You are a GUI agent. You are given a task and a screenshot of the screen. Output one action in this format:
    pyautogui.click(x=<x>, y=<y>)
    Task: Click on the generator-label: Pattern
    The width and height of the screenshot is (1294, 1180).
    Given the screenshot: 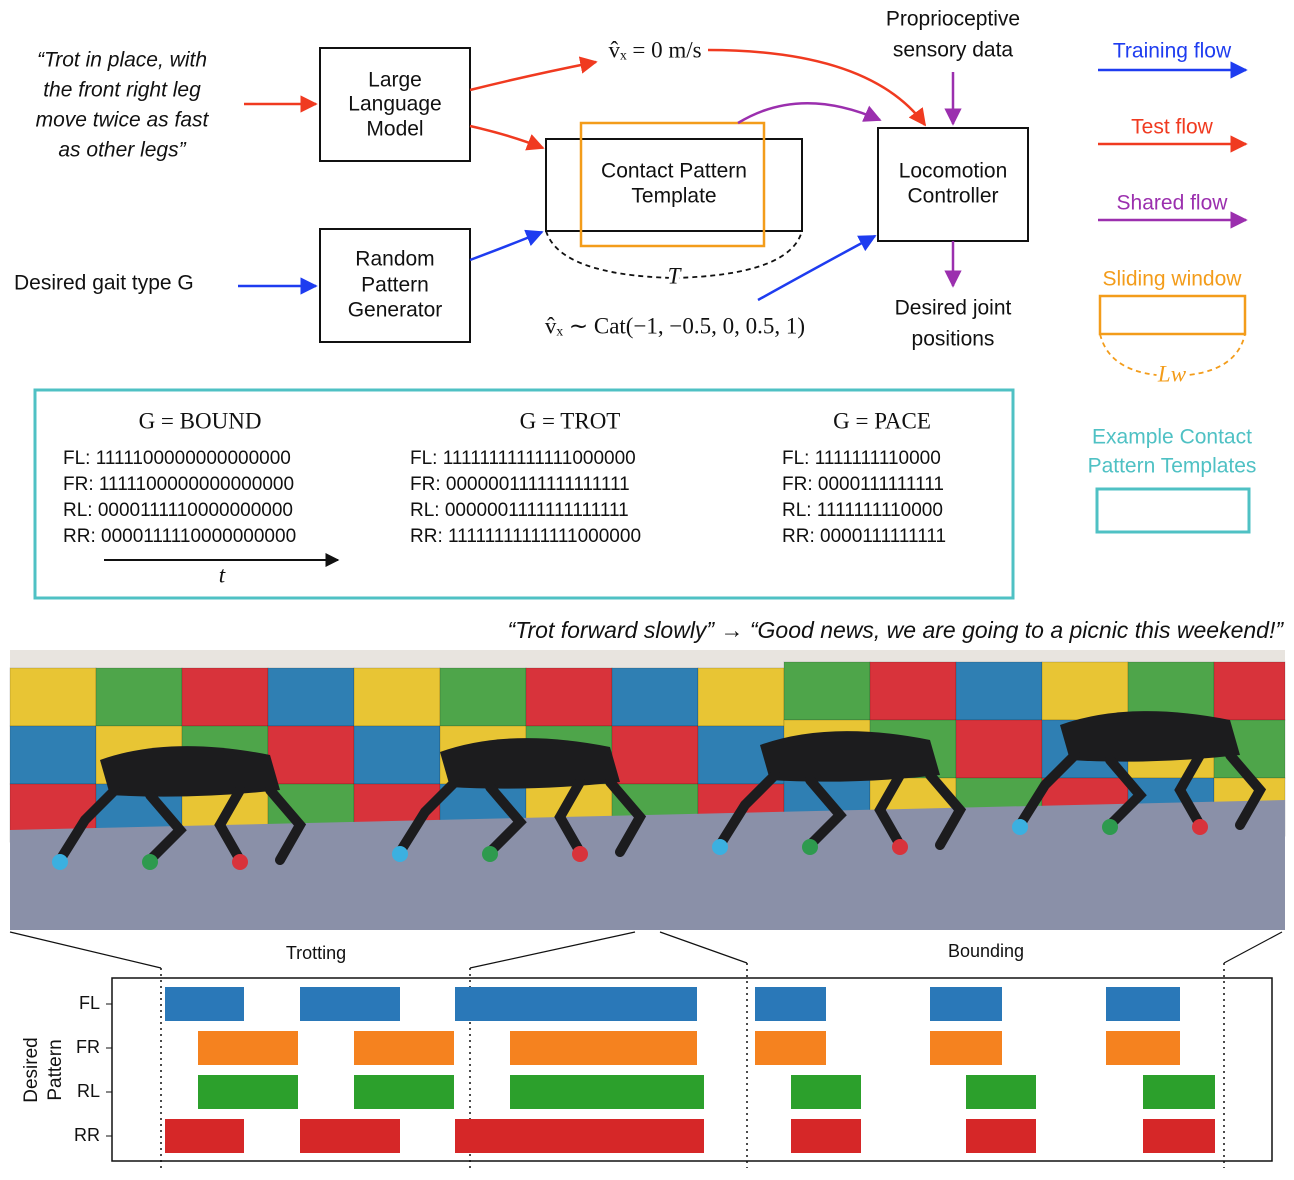 What is the action you would take?
    pyautogui.click(x=395, y=285)
    